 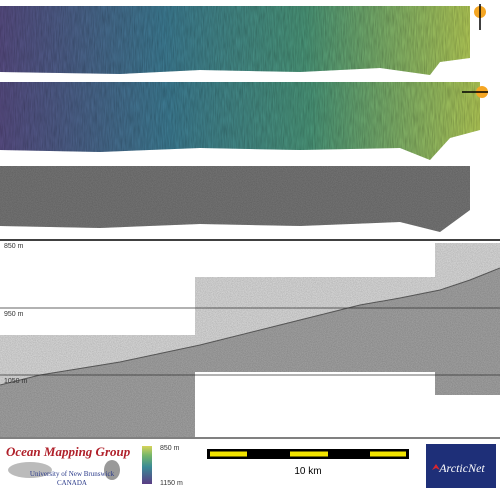 What do you see at coordinates (235, 40) in the screenshot?
I see `bathymetry-strip` at bounding box center [235, 40].